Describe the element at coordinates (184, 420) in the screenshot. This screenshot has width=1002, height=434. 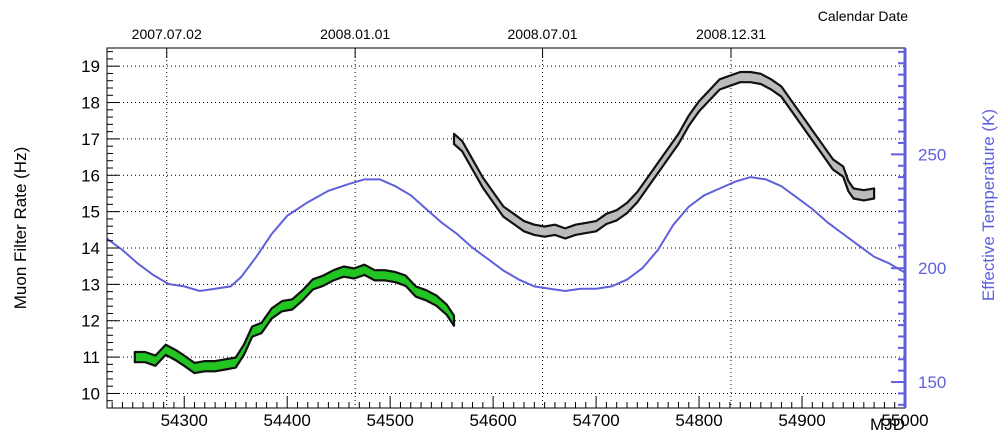
I see `x-tick-label: 54300` at that location.